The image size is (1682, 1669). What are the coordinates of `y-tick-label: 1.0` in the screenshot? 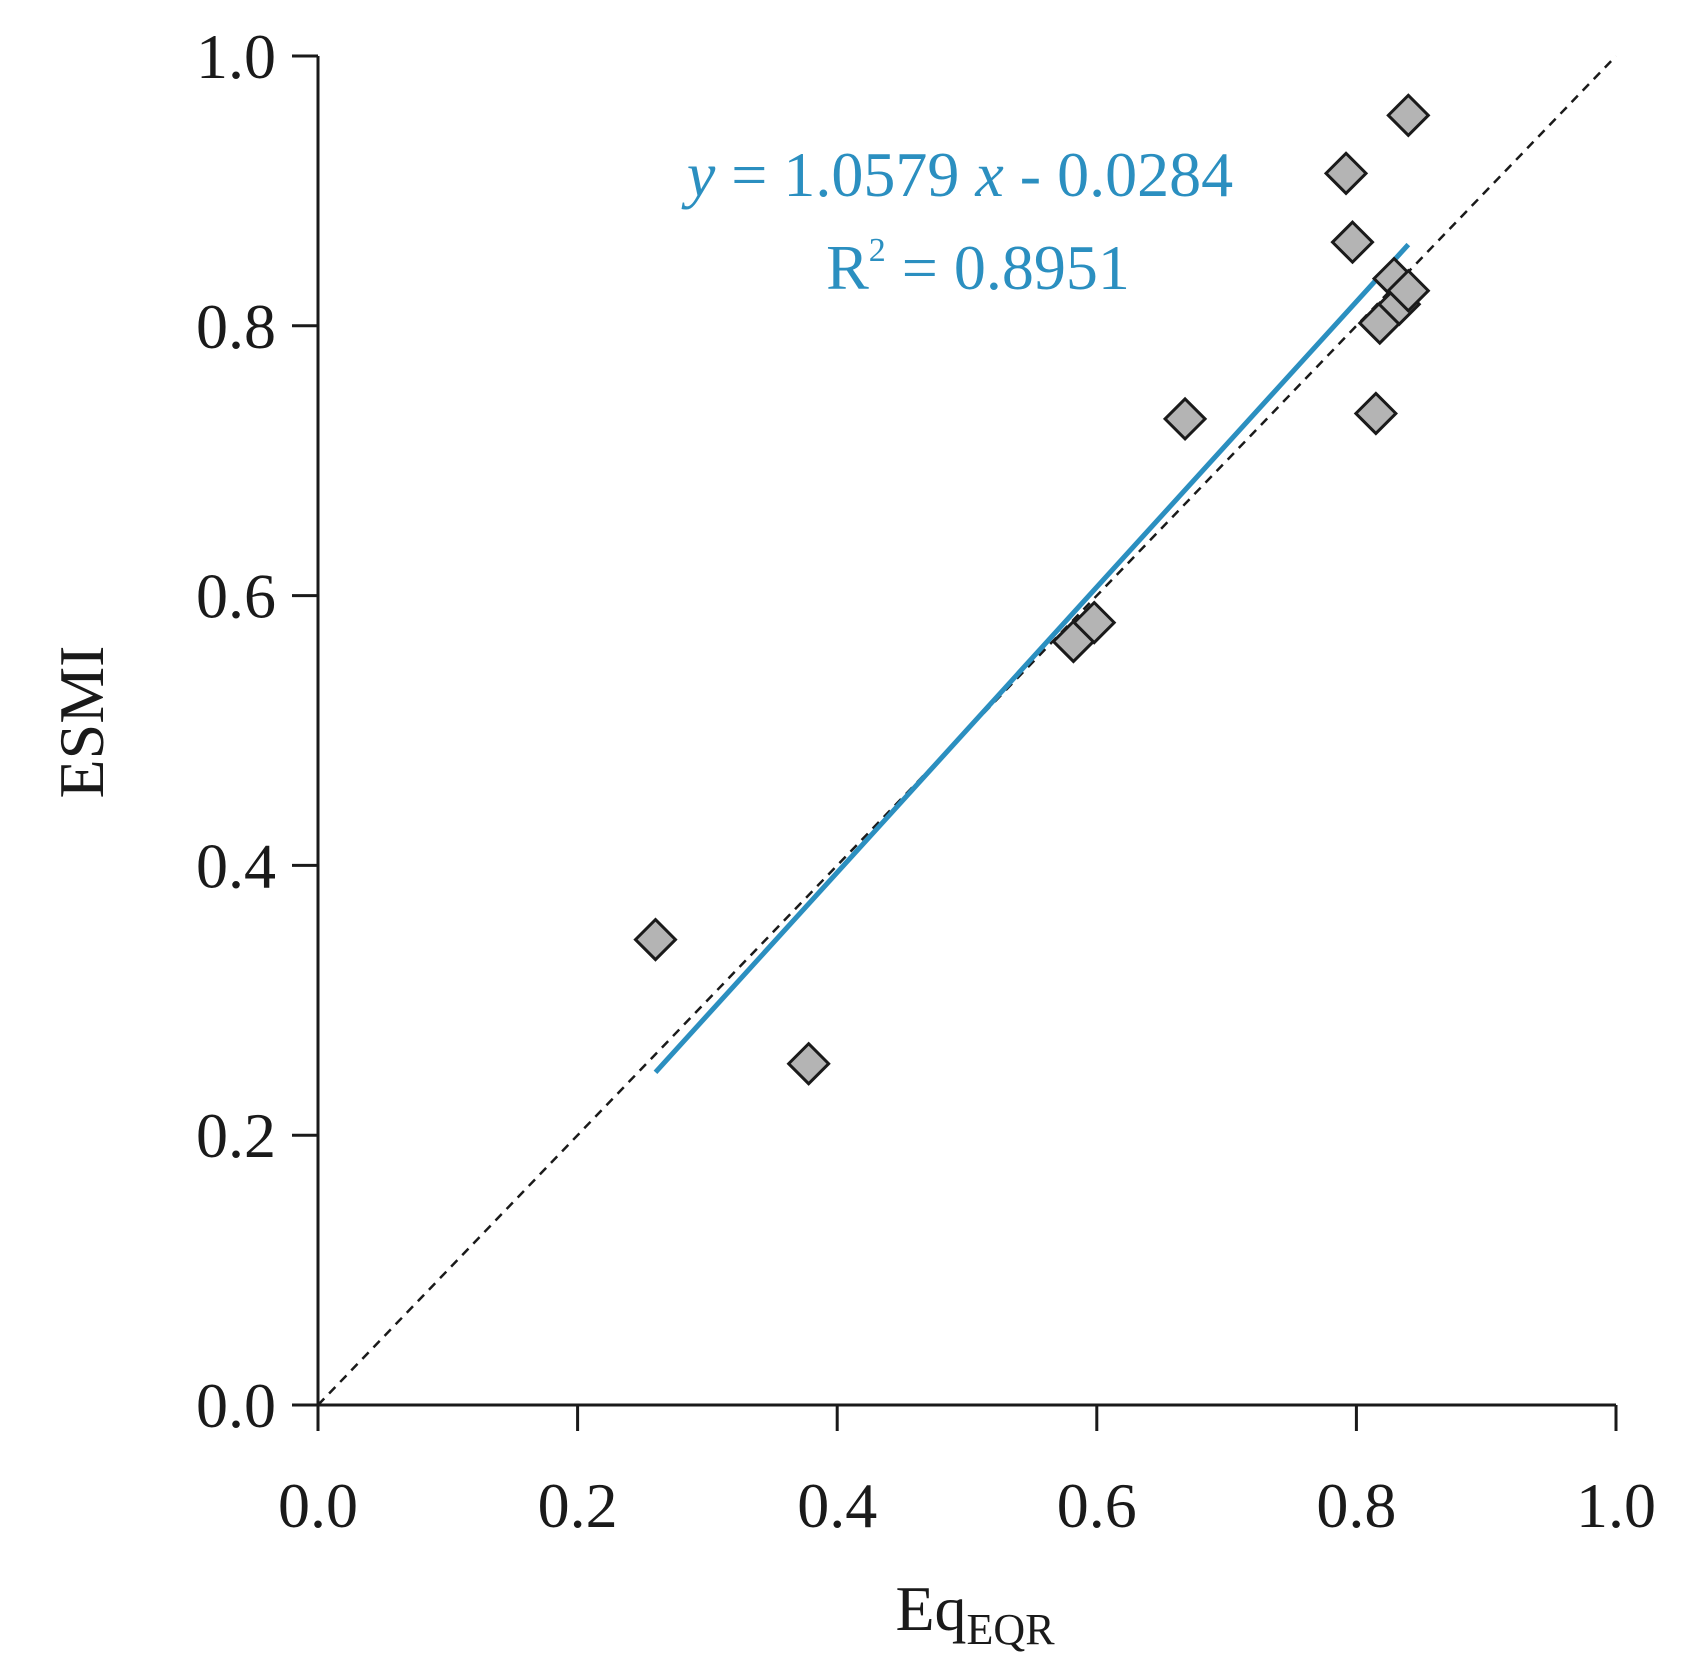 It's located at (236, 56).